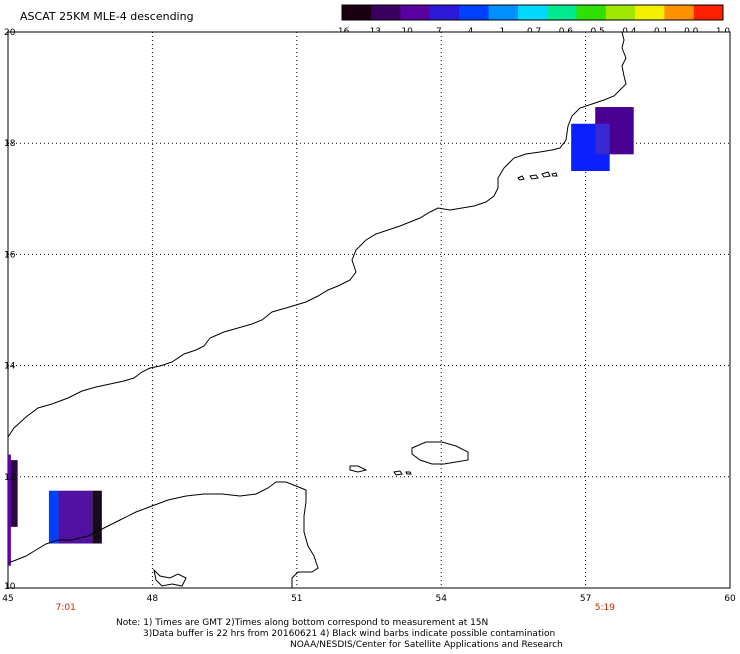  Describe the element at coordinates (398, 473) in the screenshot. I see `samhah-island` at that location.